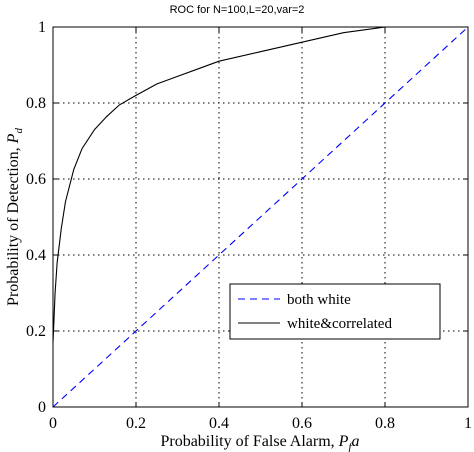 This screenshot has height=452, width=474. Describe the element at coordinates (136, 423) in the screenshot. I see `x-tick-label: 0.2` at that location.